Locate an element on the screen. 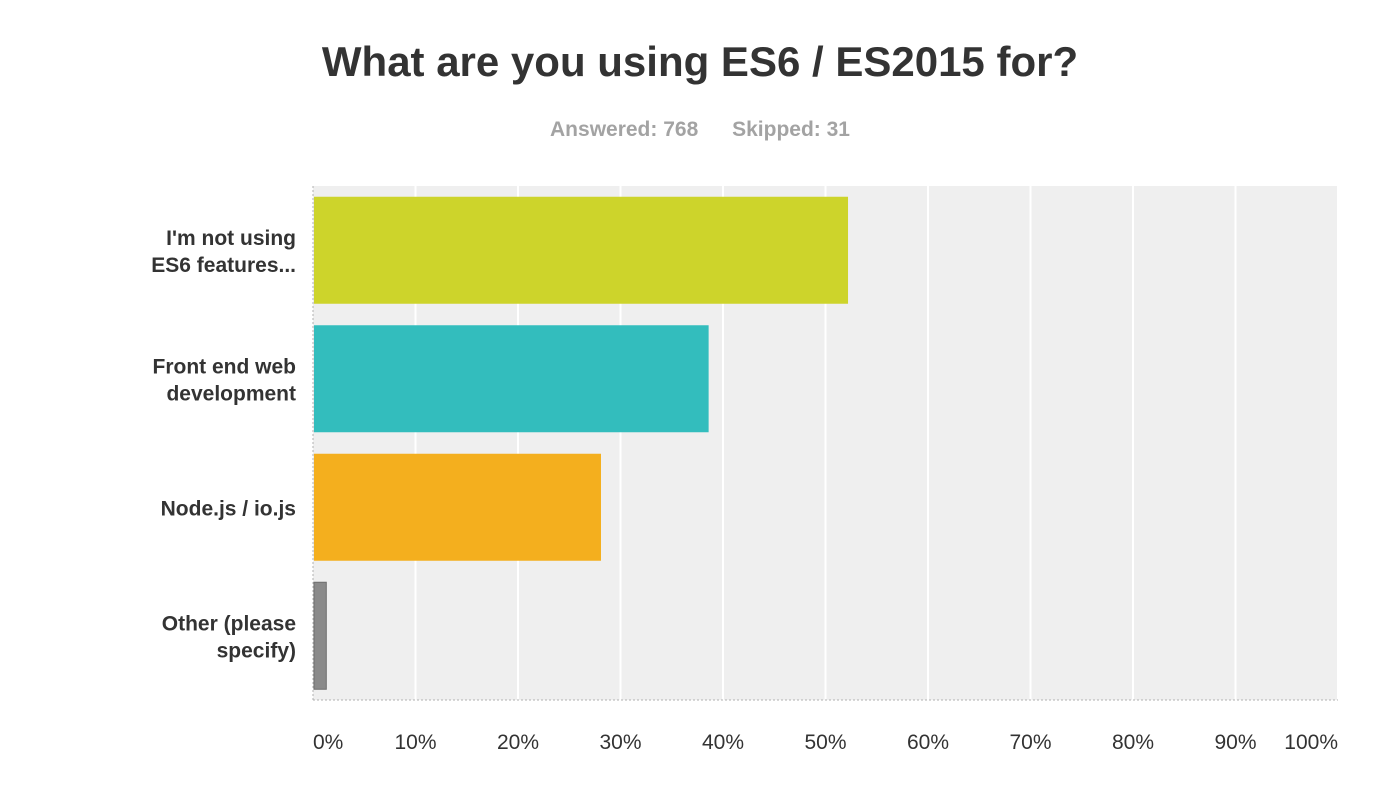  x-tick-label: 10% is located at coordinates (415, 742).